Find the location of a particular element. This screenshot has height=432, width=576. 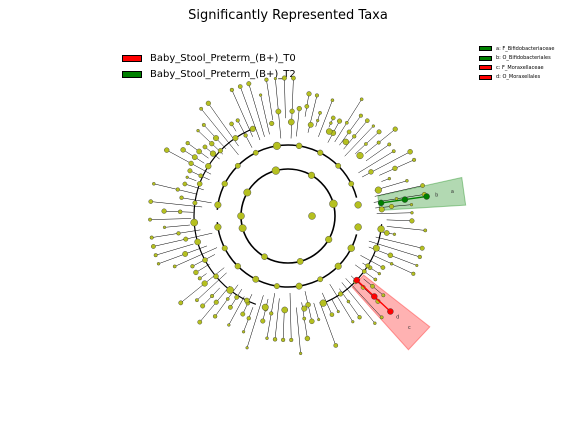

clade-legend-label-d: d: O_Moraxellales is located at coordinates (518, 77).